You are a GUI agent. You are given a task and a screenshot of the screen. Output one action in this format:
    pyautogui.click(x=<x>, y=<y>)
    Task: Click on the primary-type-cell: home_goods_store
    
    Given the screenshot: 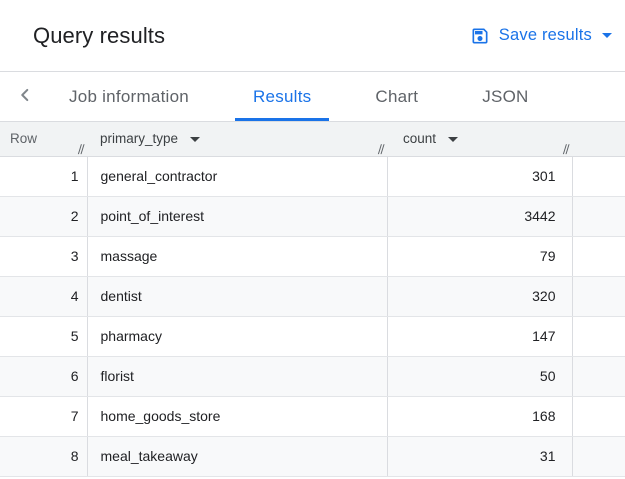 What is the action you would take?
    pyautogui.click(x=237, y=416)
    